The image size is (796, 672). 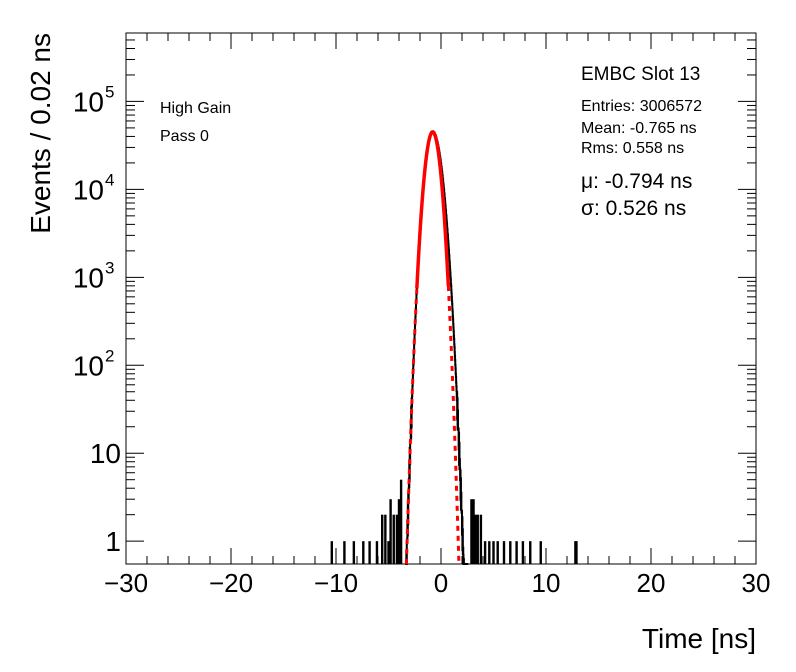 I want to click on histogram-core-outline, so click(x=437, y=347).